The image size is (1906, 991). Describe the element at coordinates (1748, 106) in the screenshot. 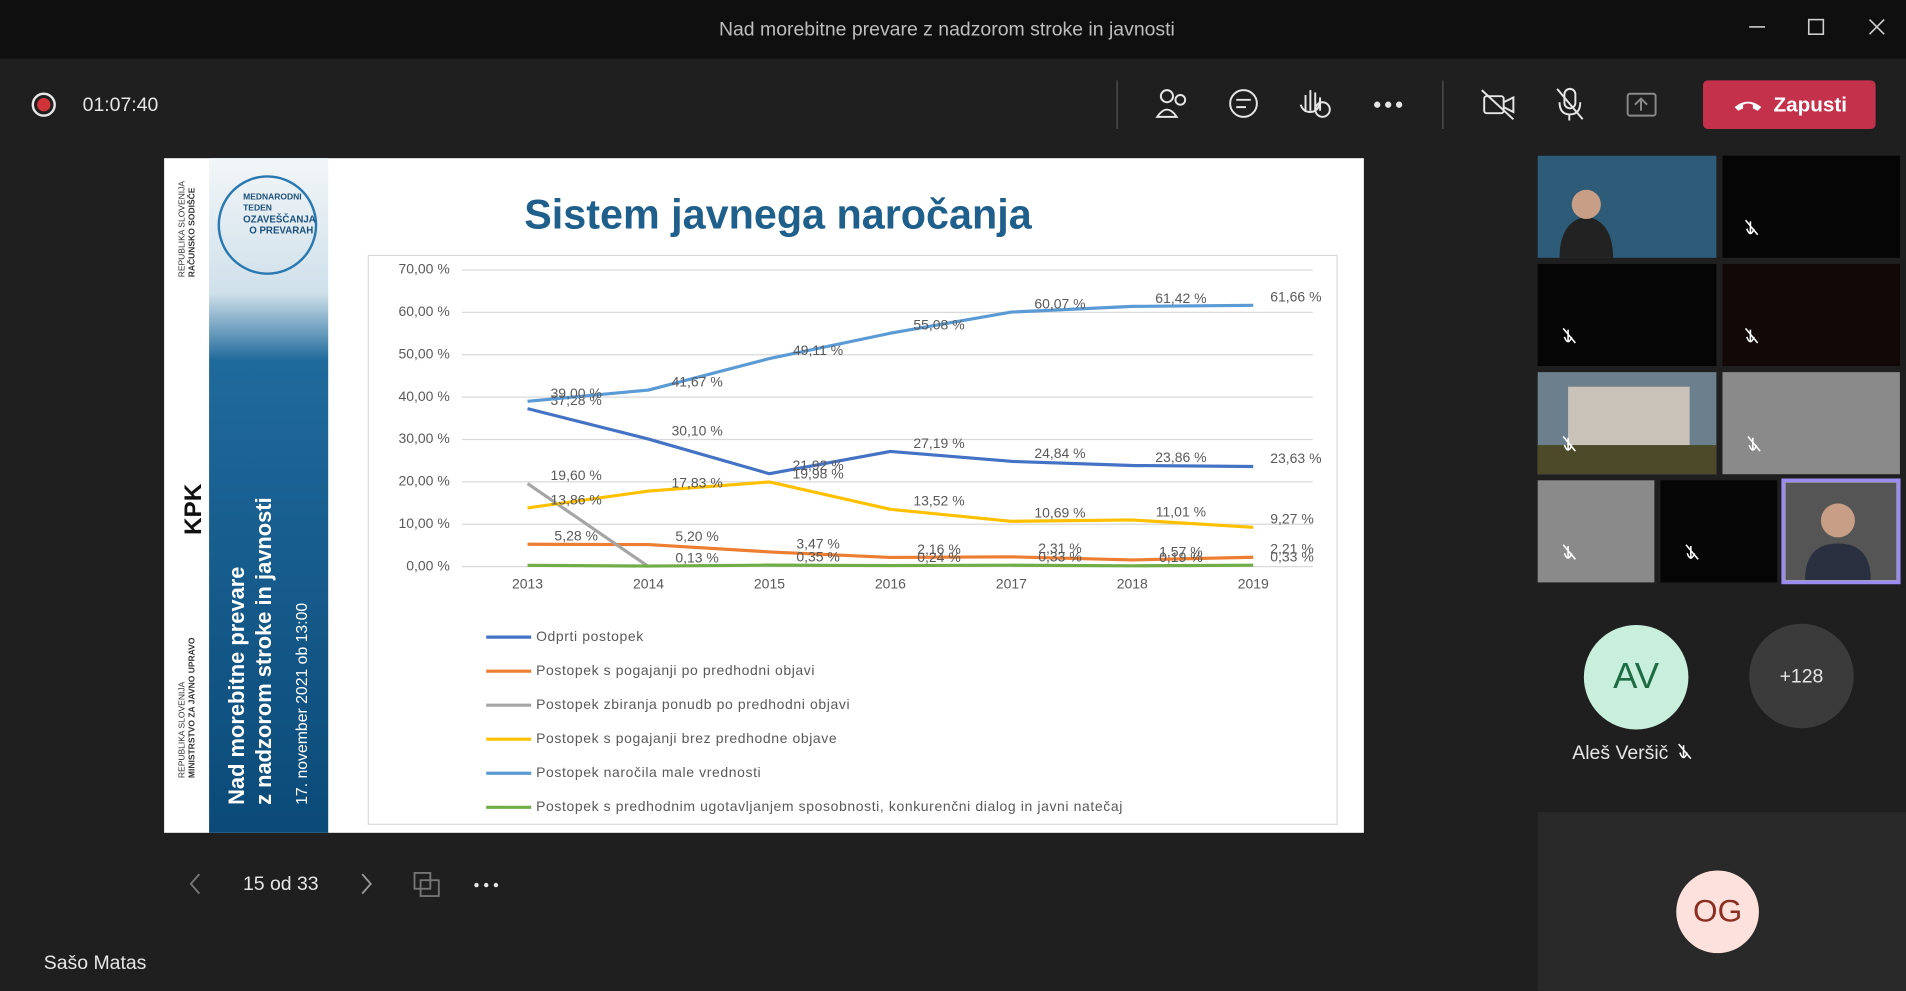

I see `leave-icon` at that location.